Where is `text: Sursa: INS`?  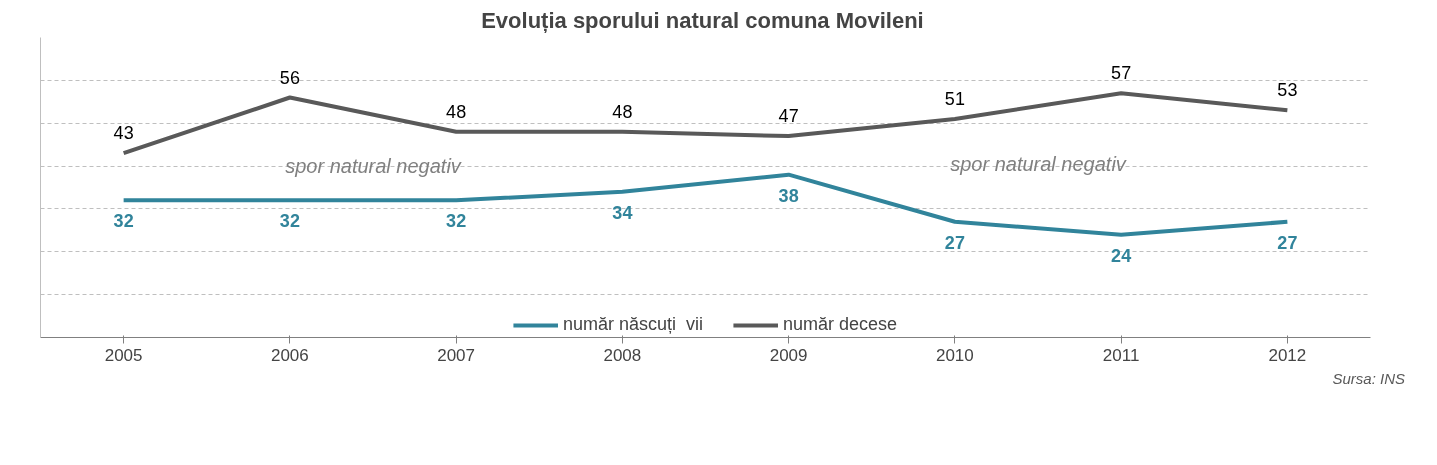
text: Sursa: INS is located at coordinates (1368, 379).